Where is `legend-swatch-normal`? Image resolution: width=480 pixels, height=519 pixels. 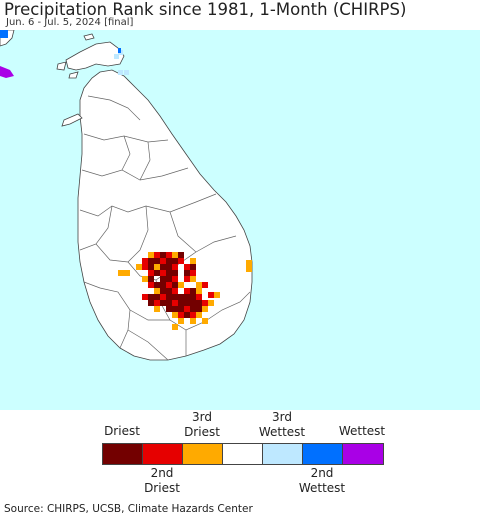 legend-swatch-normal is located at coordinates (243, 454).